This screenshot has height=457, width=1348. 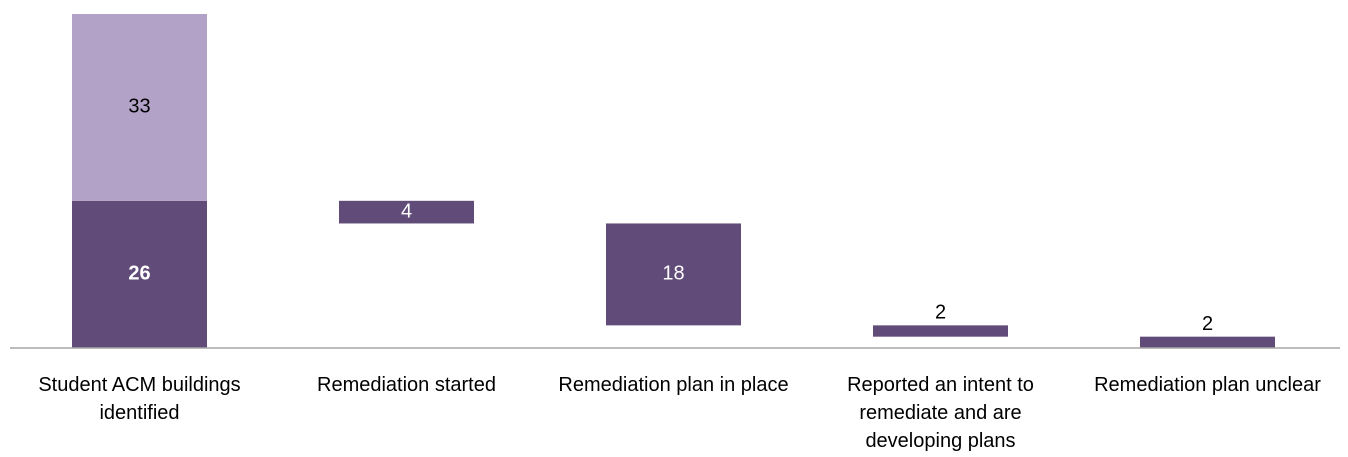 I want to click on data-label: 4, so click(x=406, y=211).